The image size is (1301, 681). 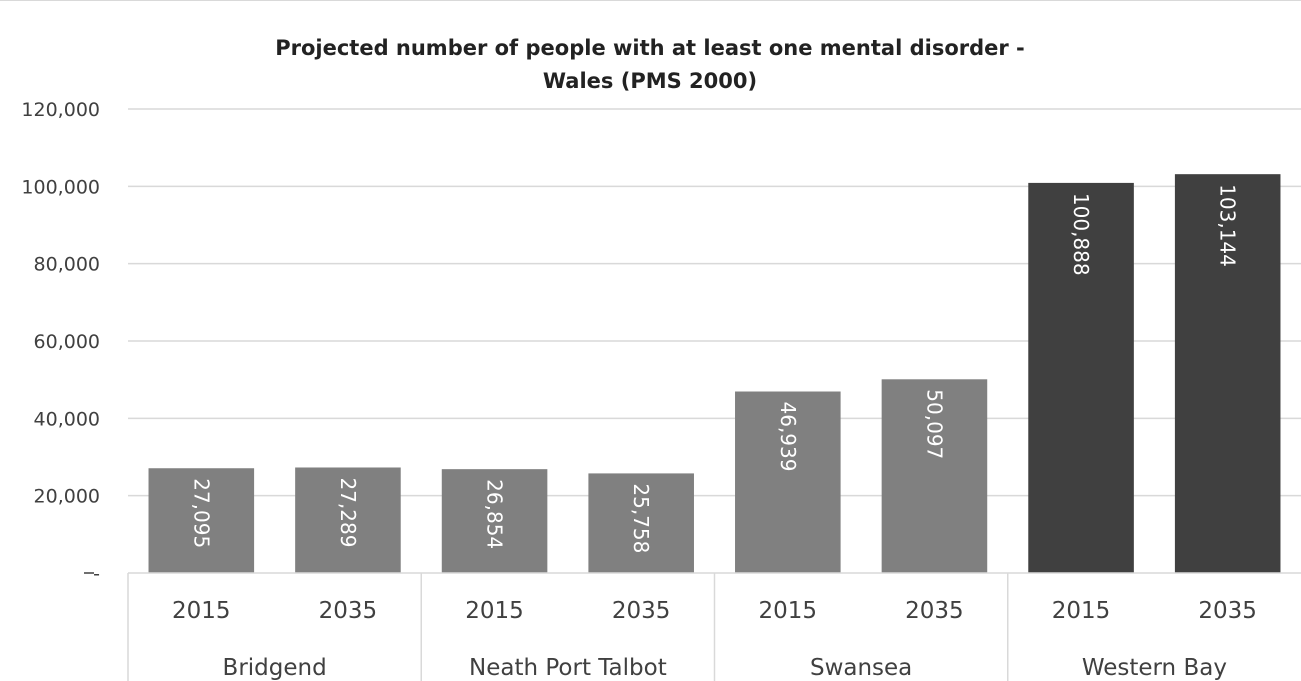 I want to click on data-label: 26,854, so click(x=495, y=514).